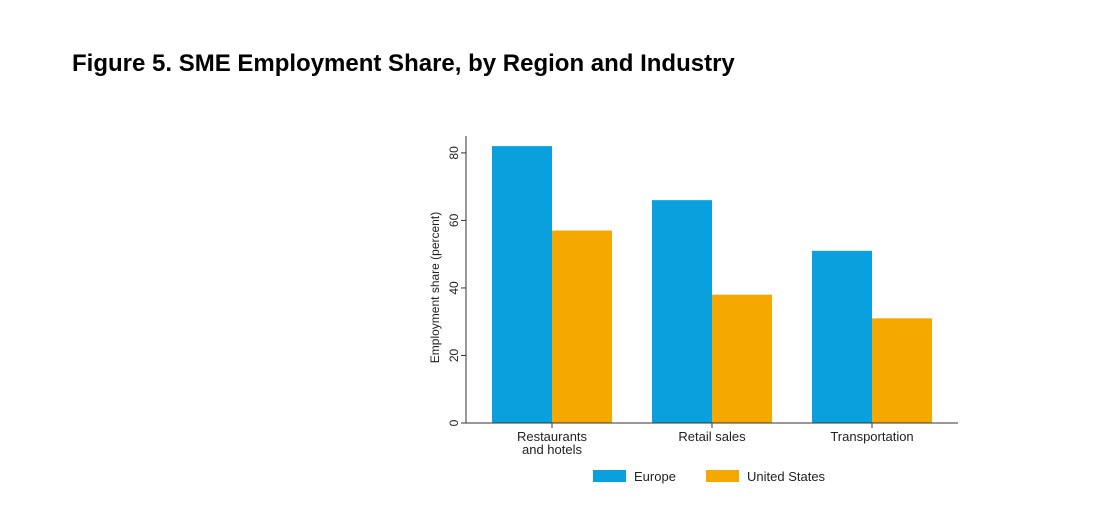  Describe the element at coordinates (454, 355) in the screenshot. I see `y-tick-label: 20` at that location.